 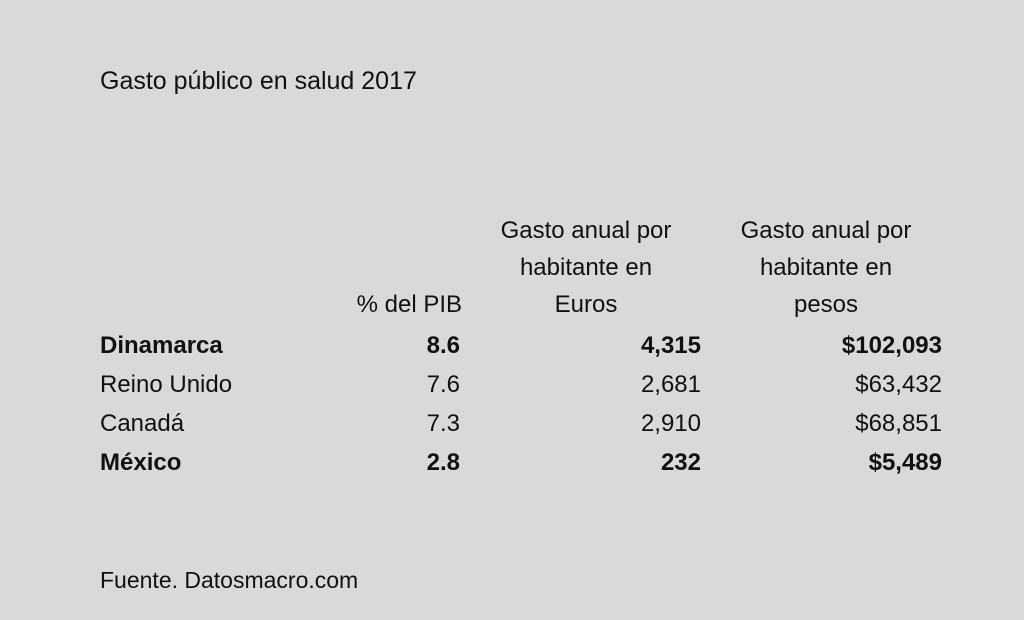 What do you see at coordinates (512, 345) in the screenshot?
I see `table-row-dinamarca: Dinamarca 8.6 4,315 $102,093` at bounding box center [512, 345].